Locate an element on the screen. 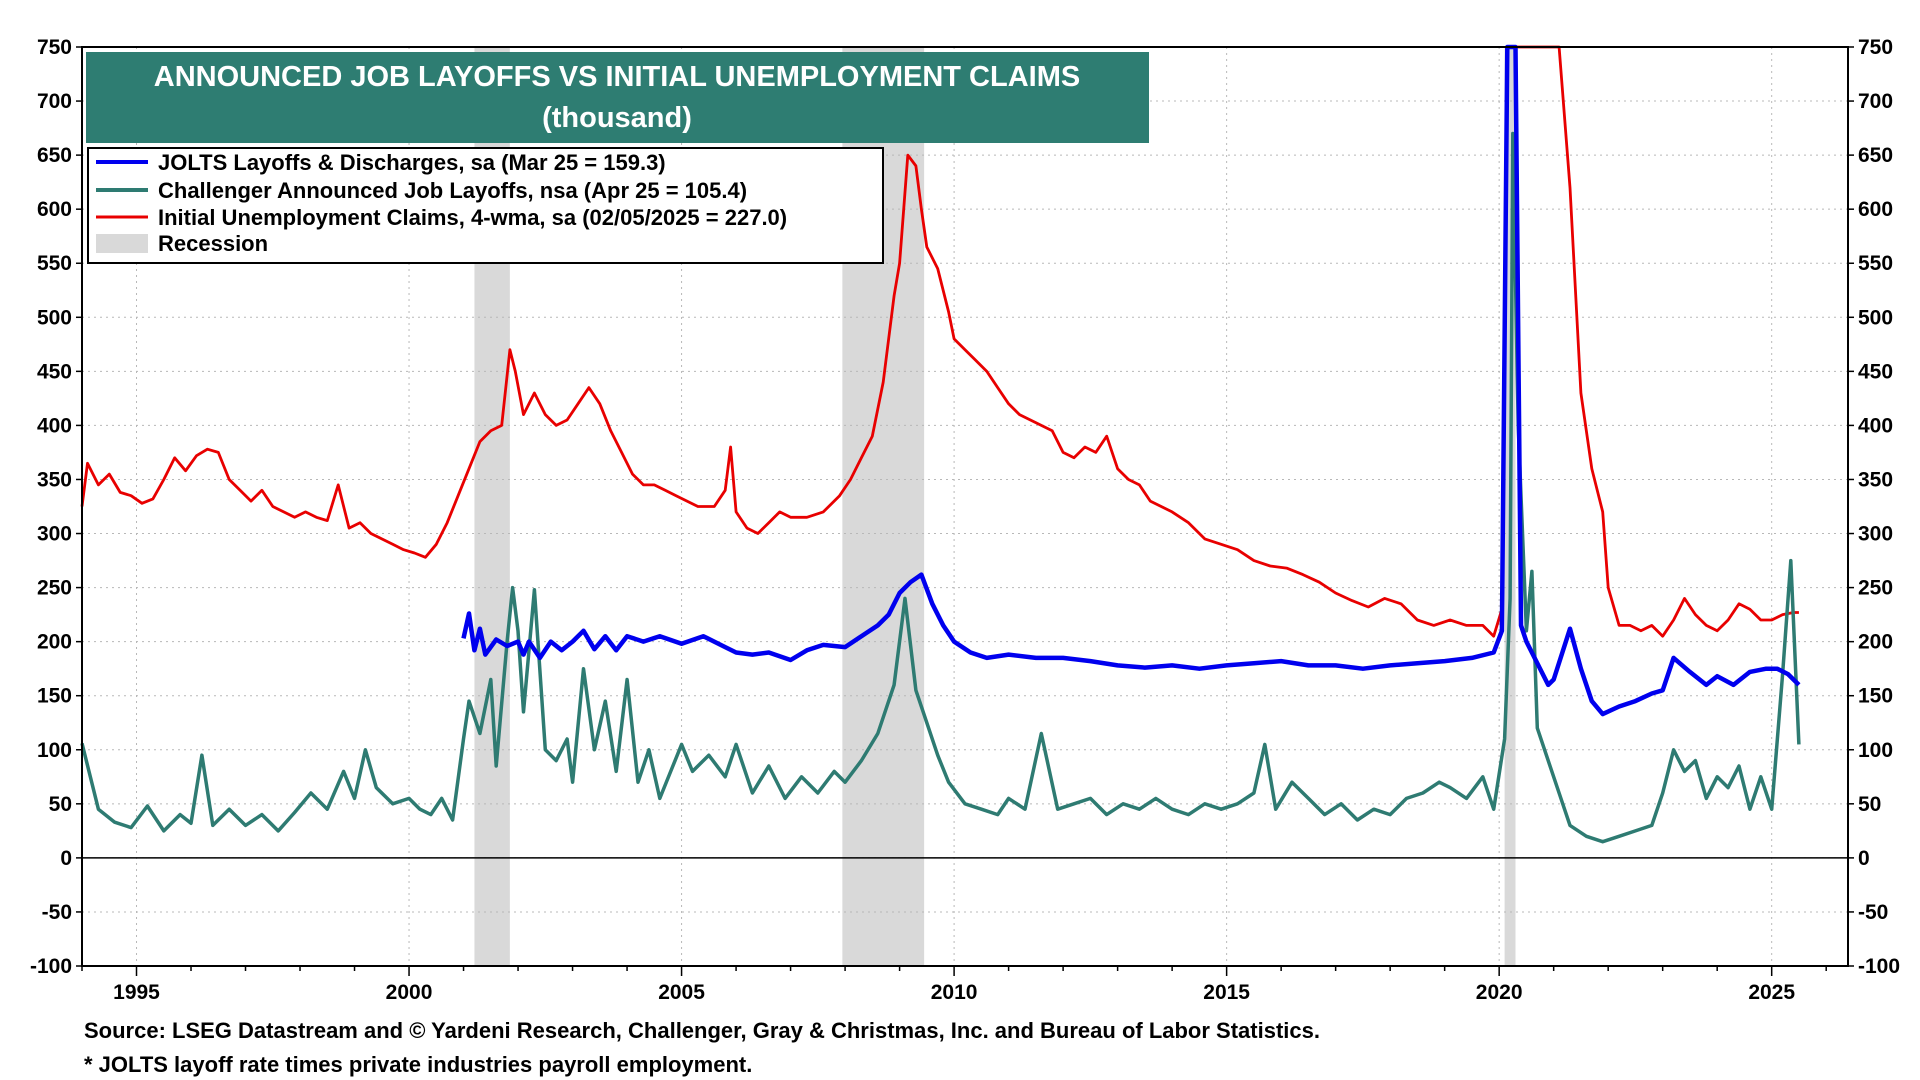 The width and height of the screenshot is (1920, 1080). y-tick-label-right: 650 is located at coordinates (1875, 155).